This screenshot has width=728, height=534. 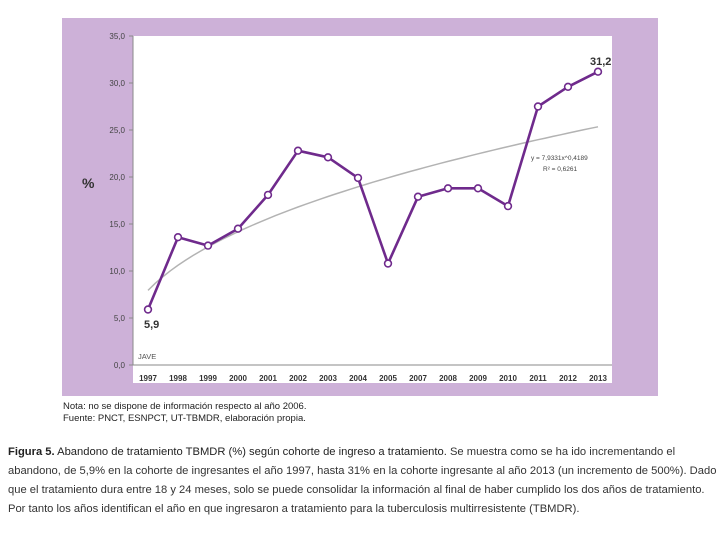 I want to click on watermark-text: JAVE, so click(x=147, y=356).